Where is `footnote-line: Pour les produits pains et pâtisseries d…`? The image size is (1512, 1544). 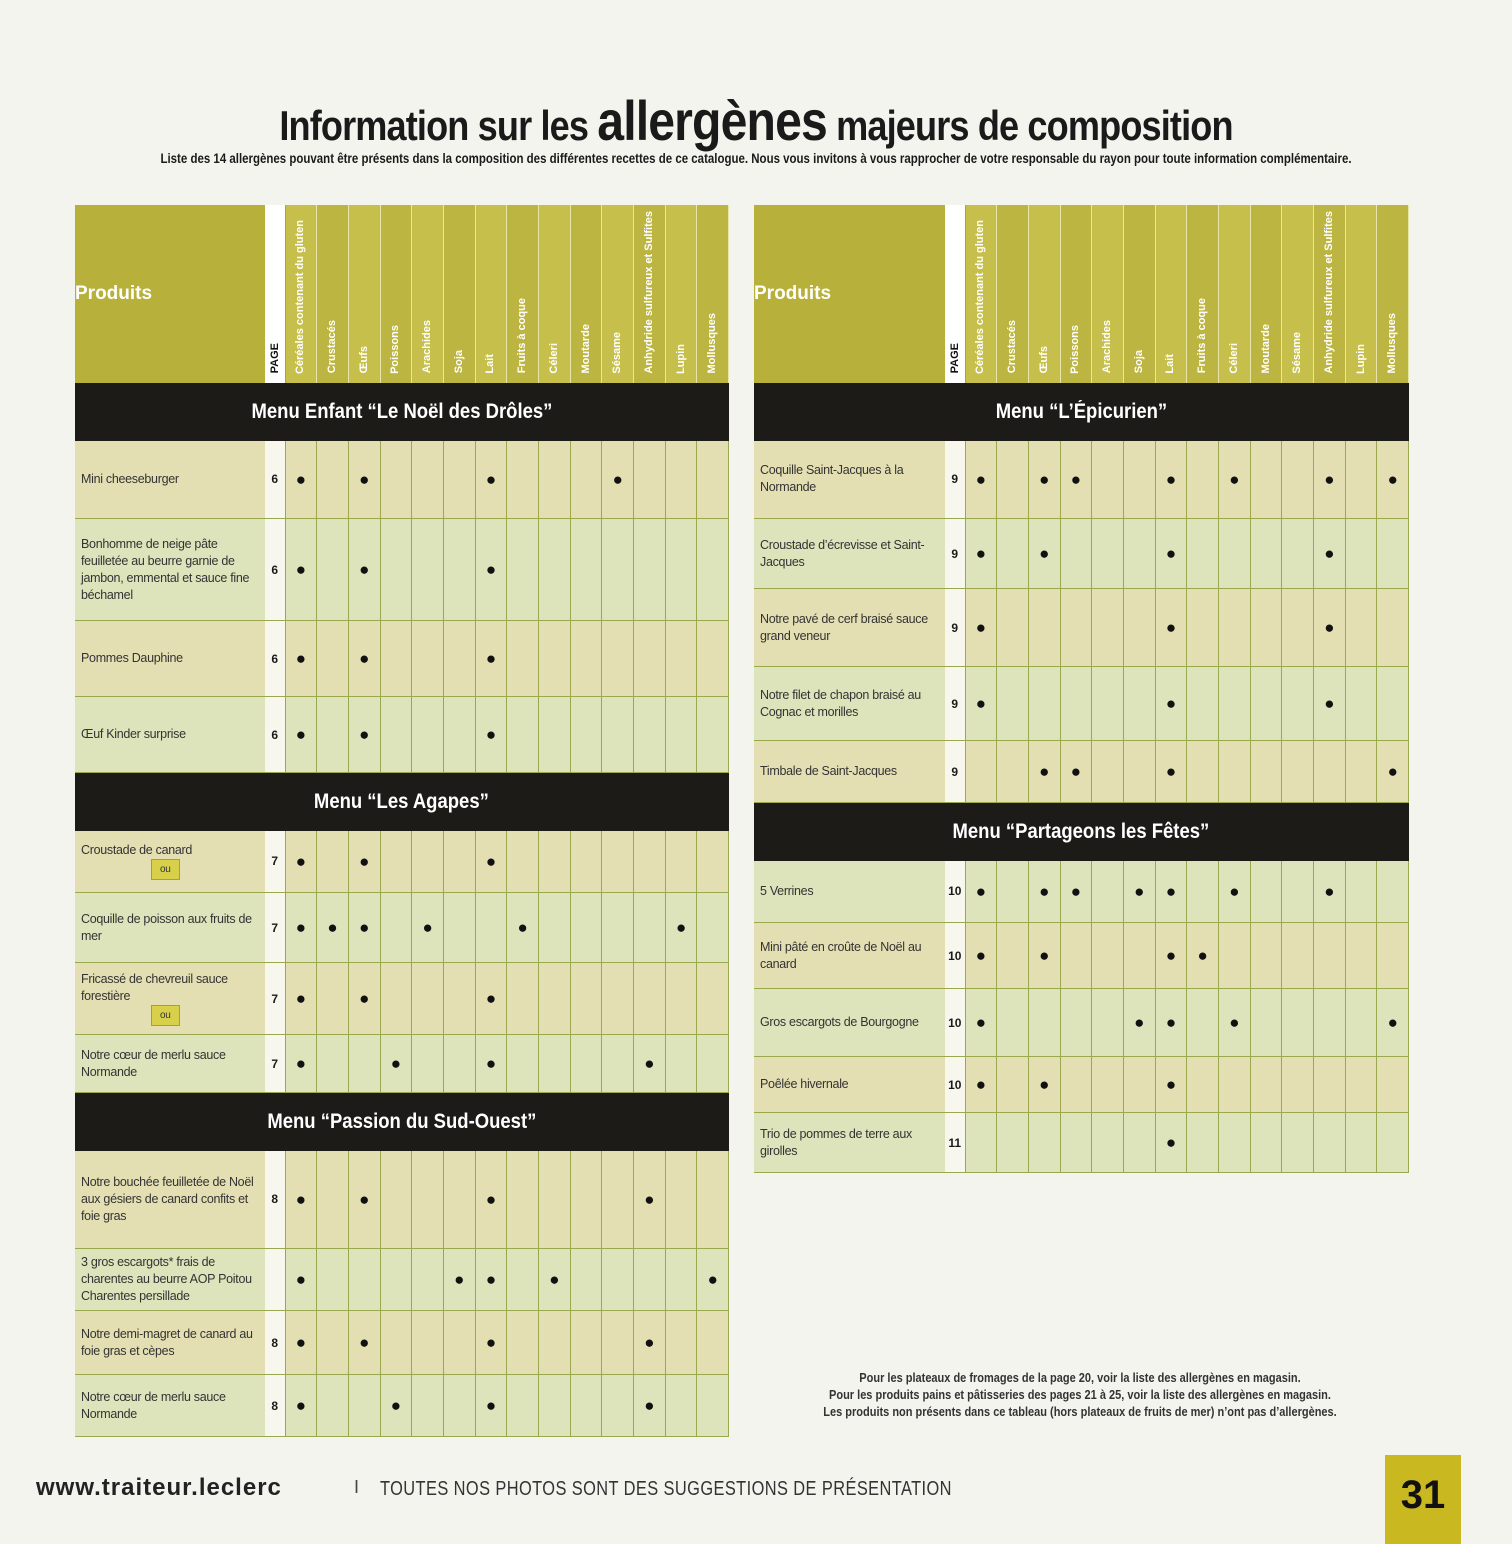
footnote-line: Pour les produits pains et pâtisseries d… is located at coordinates (1080, 1395).